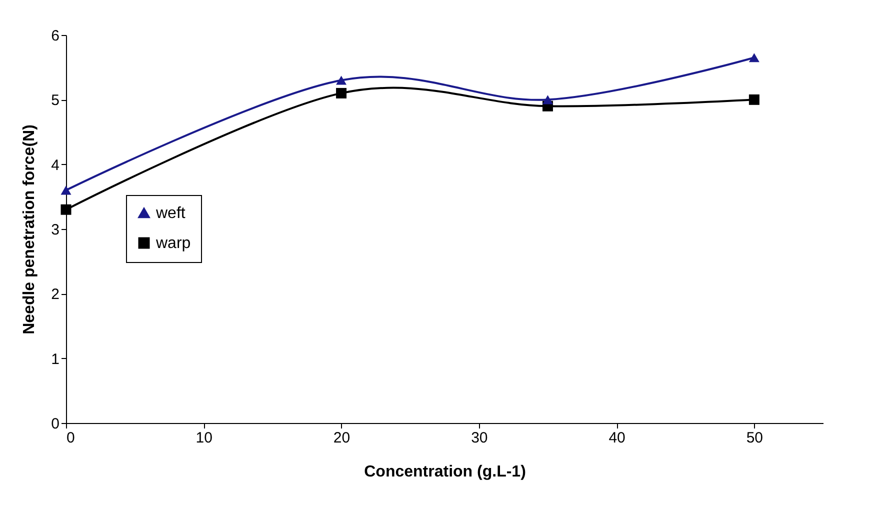  I want to click on x-tick-label: 0, so click(70, 438).